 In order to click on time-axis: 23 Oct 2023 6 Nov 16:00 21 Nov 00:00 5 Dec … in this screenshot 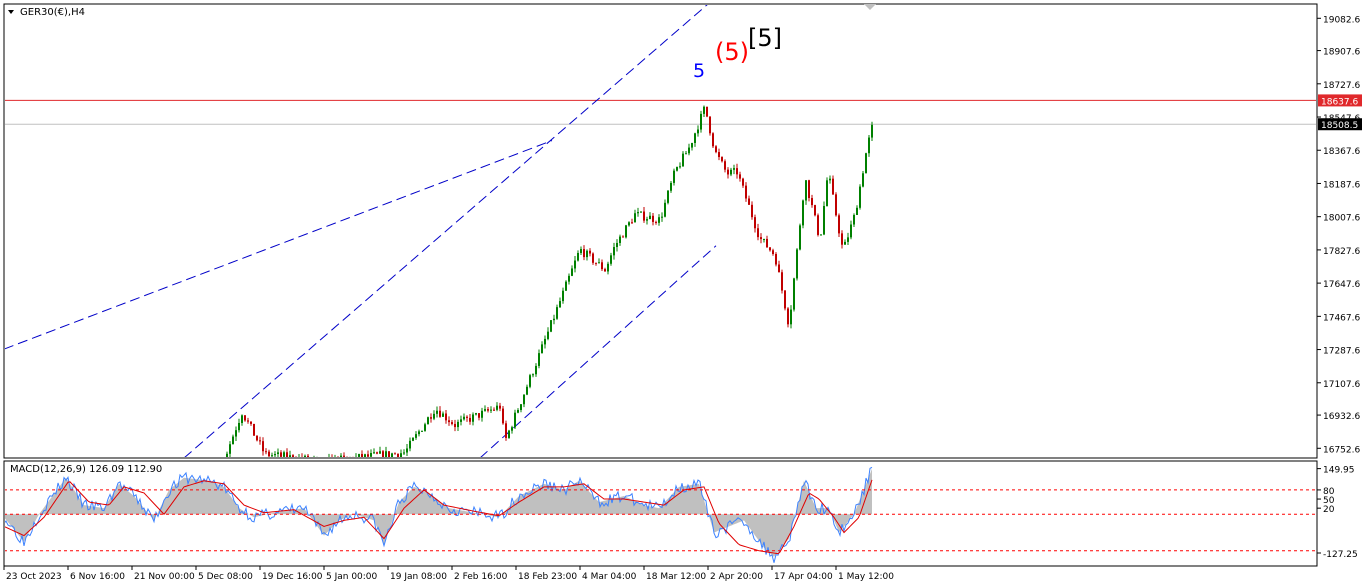, I will do `click(448, 574)`.